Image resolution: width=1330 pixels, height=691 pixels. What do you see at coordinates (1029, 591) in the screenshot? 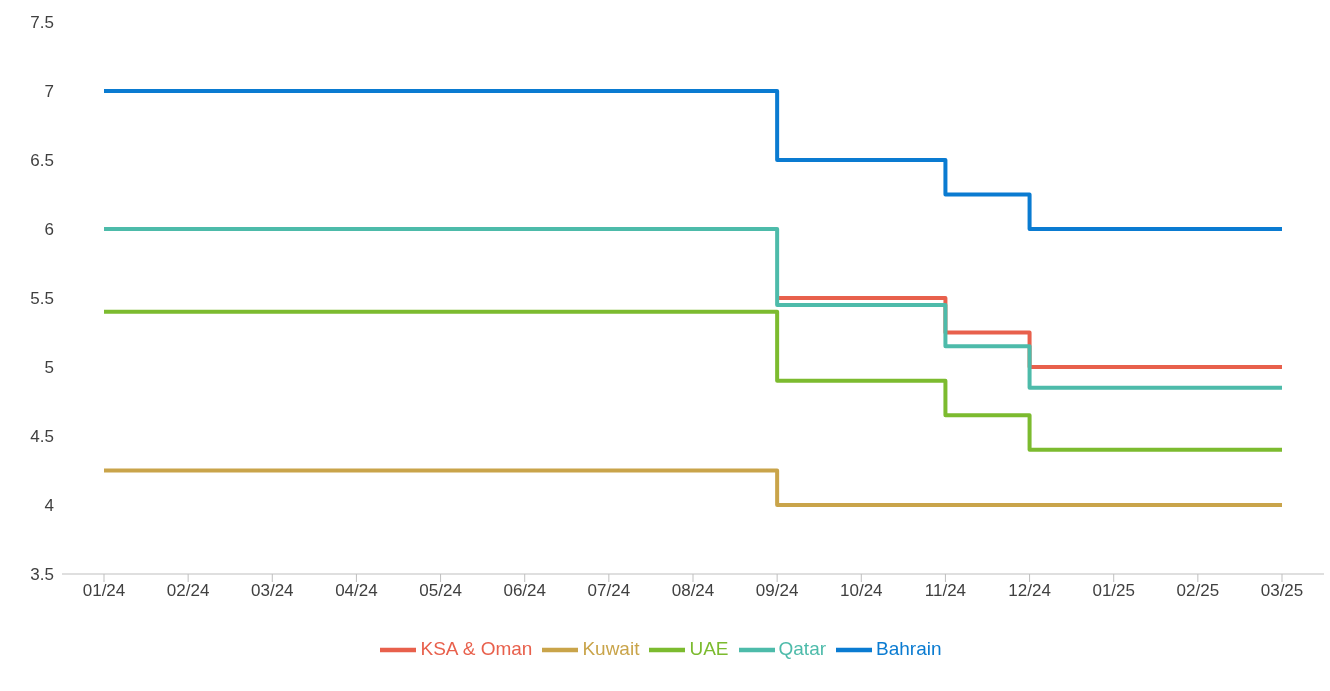
I see `x-tick-label: 12/24` at bounding box center [1029, 591].